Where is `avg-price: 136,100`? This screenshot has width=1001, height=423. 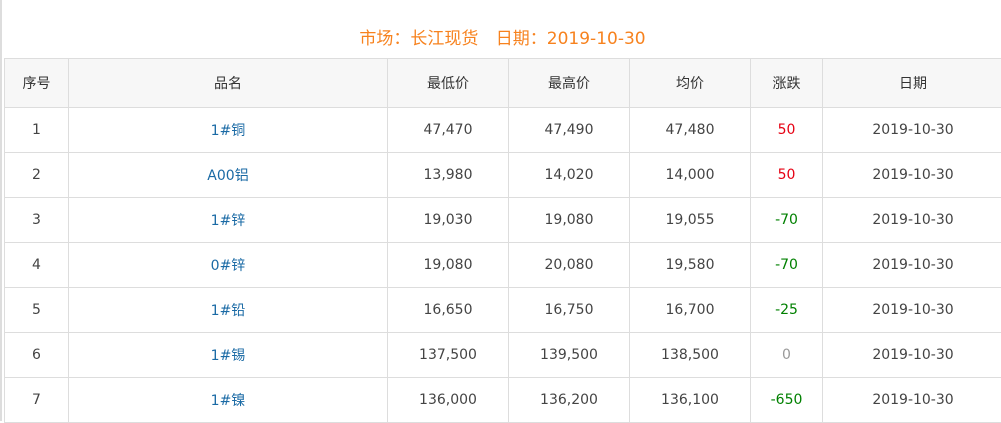 avg-price: 136,100 is located at coordinates (690, 400).